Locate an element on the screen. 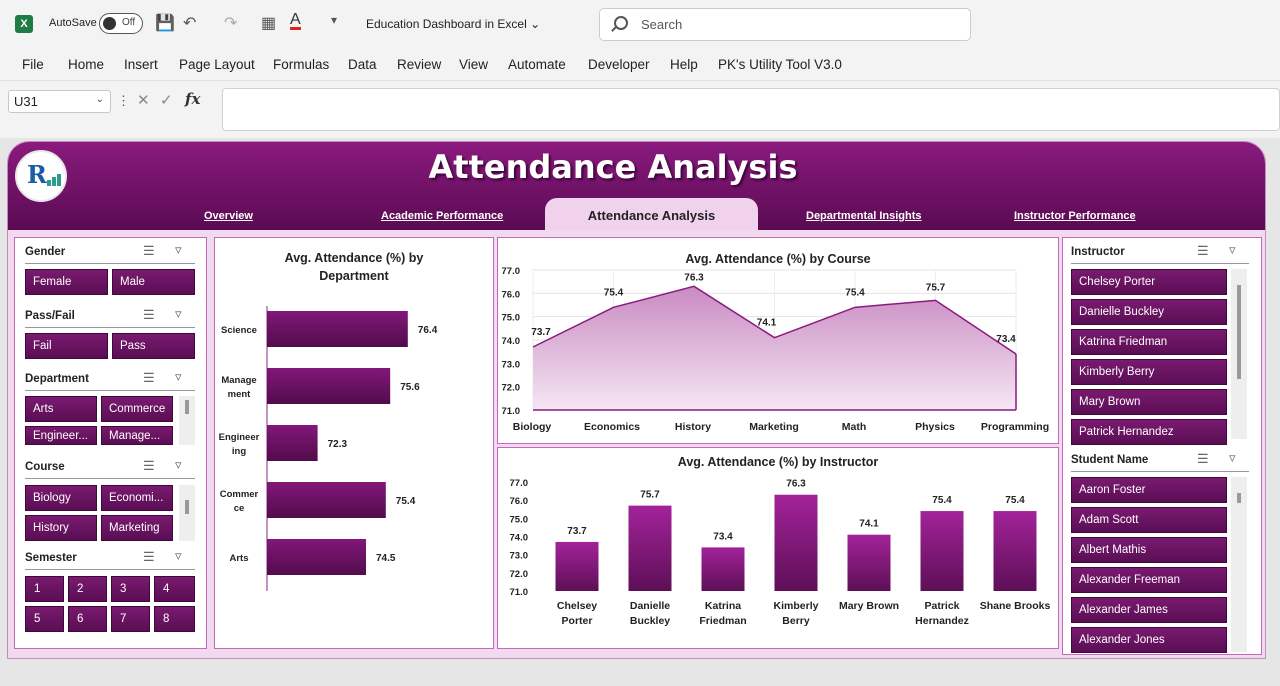 This screenshot has height=686, width=1280. borders-icon: ▦ is located at coordinates (269, 23).